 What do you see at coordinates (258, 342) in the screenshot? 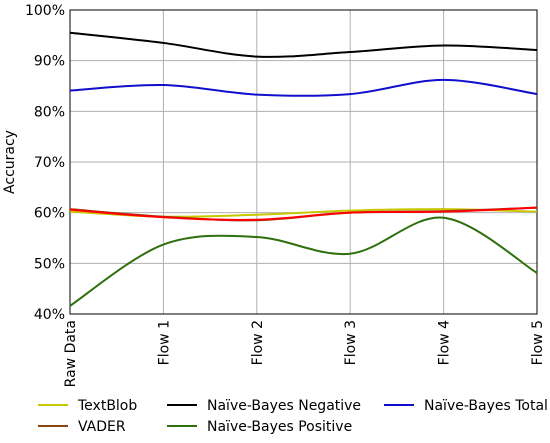
I see `x-tick-label: Flow 2` at bounding box center [258, 342].